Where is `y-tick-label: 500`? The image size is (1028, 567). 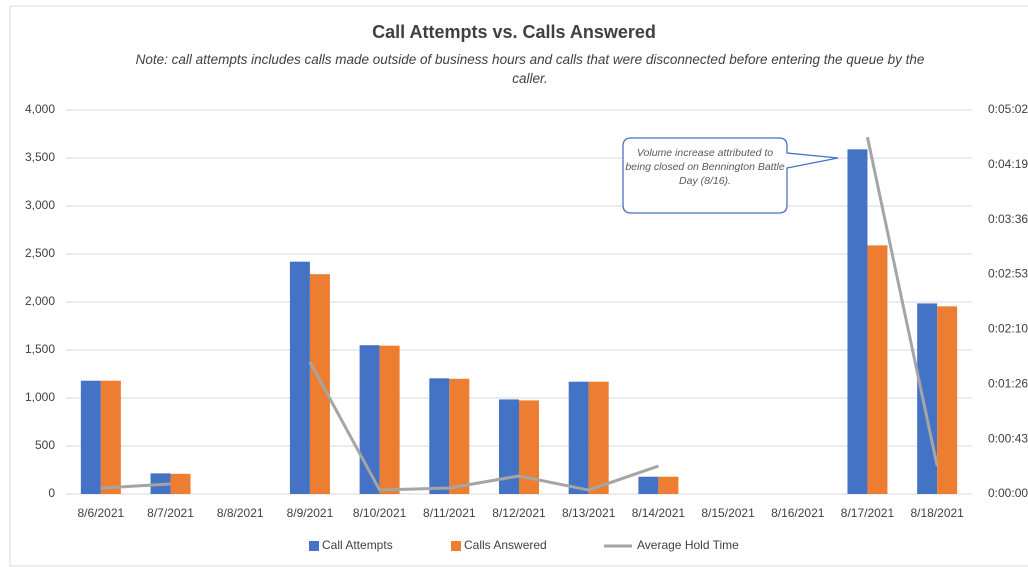 y-tick-label: 500 is located at coordinates (45, 445).